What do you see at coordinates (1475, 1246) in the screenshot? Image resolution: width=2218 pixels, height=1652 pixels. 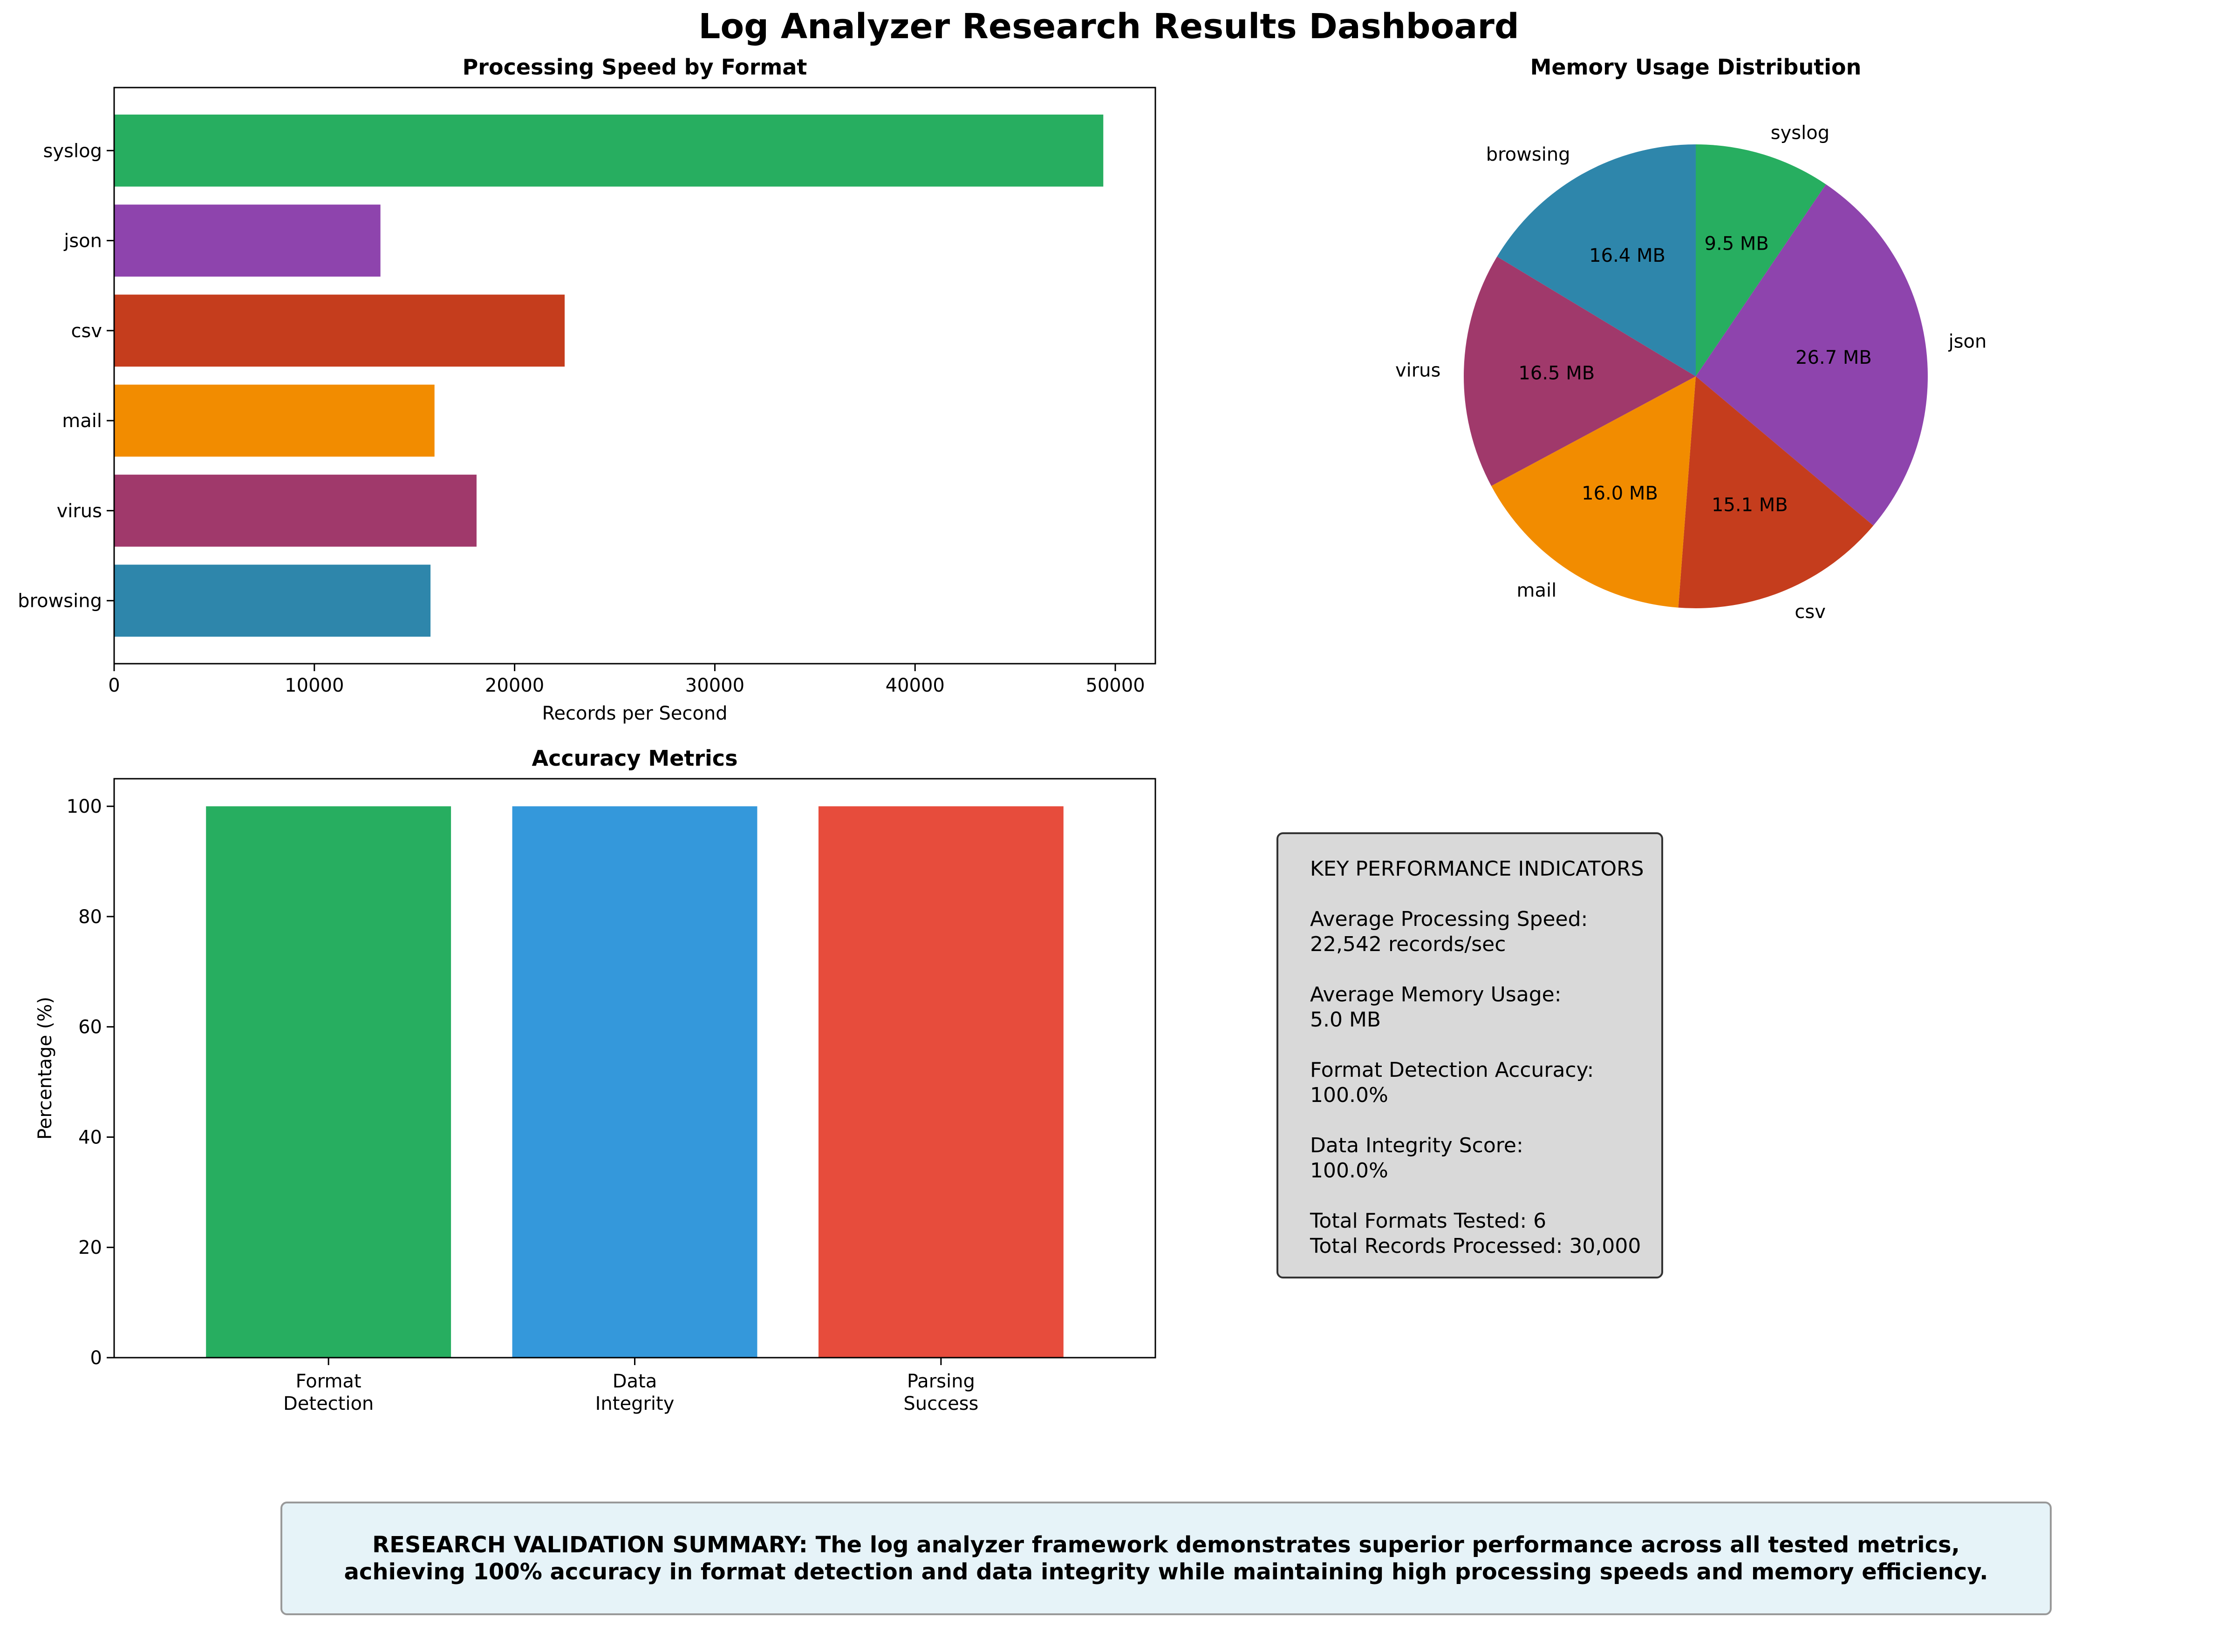 I see `kpi-records-processed: Total Records Processed: 30,000` at bounding box center [1475, 1246].